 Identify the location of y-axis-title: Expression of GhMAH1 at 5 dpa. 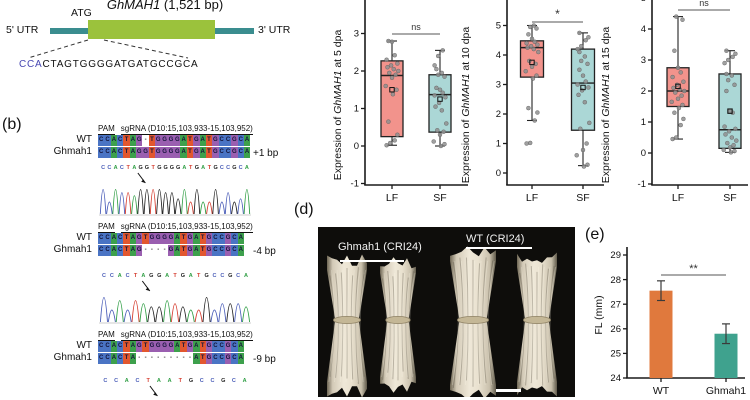
(338, 105).